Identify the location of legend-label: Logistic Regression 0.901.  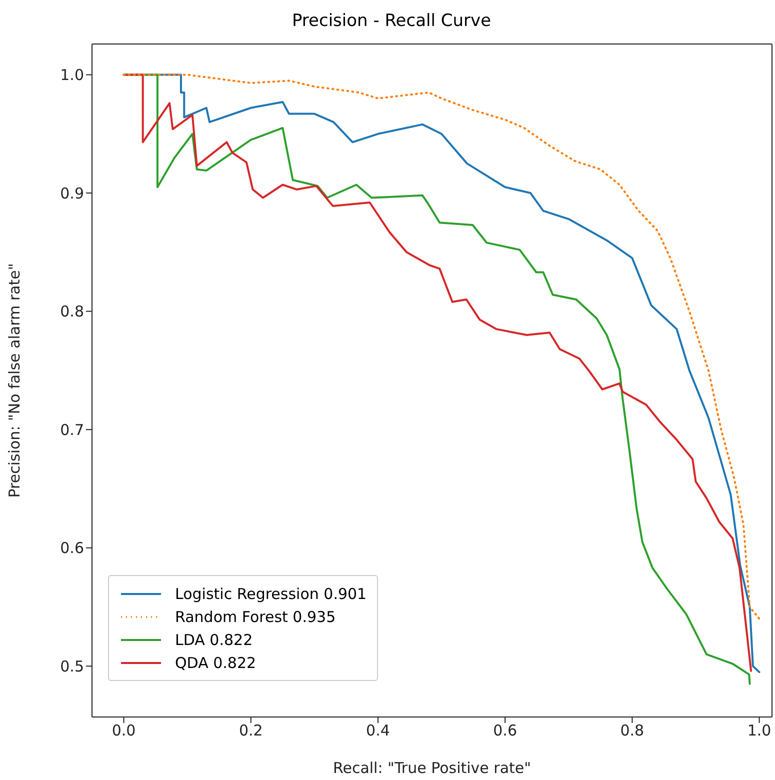
(271, 593).